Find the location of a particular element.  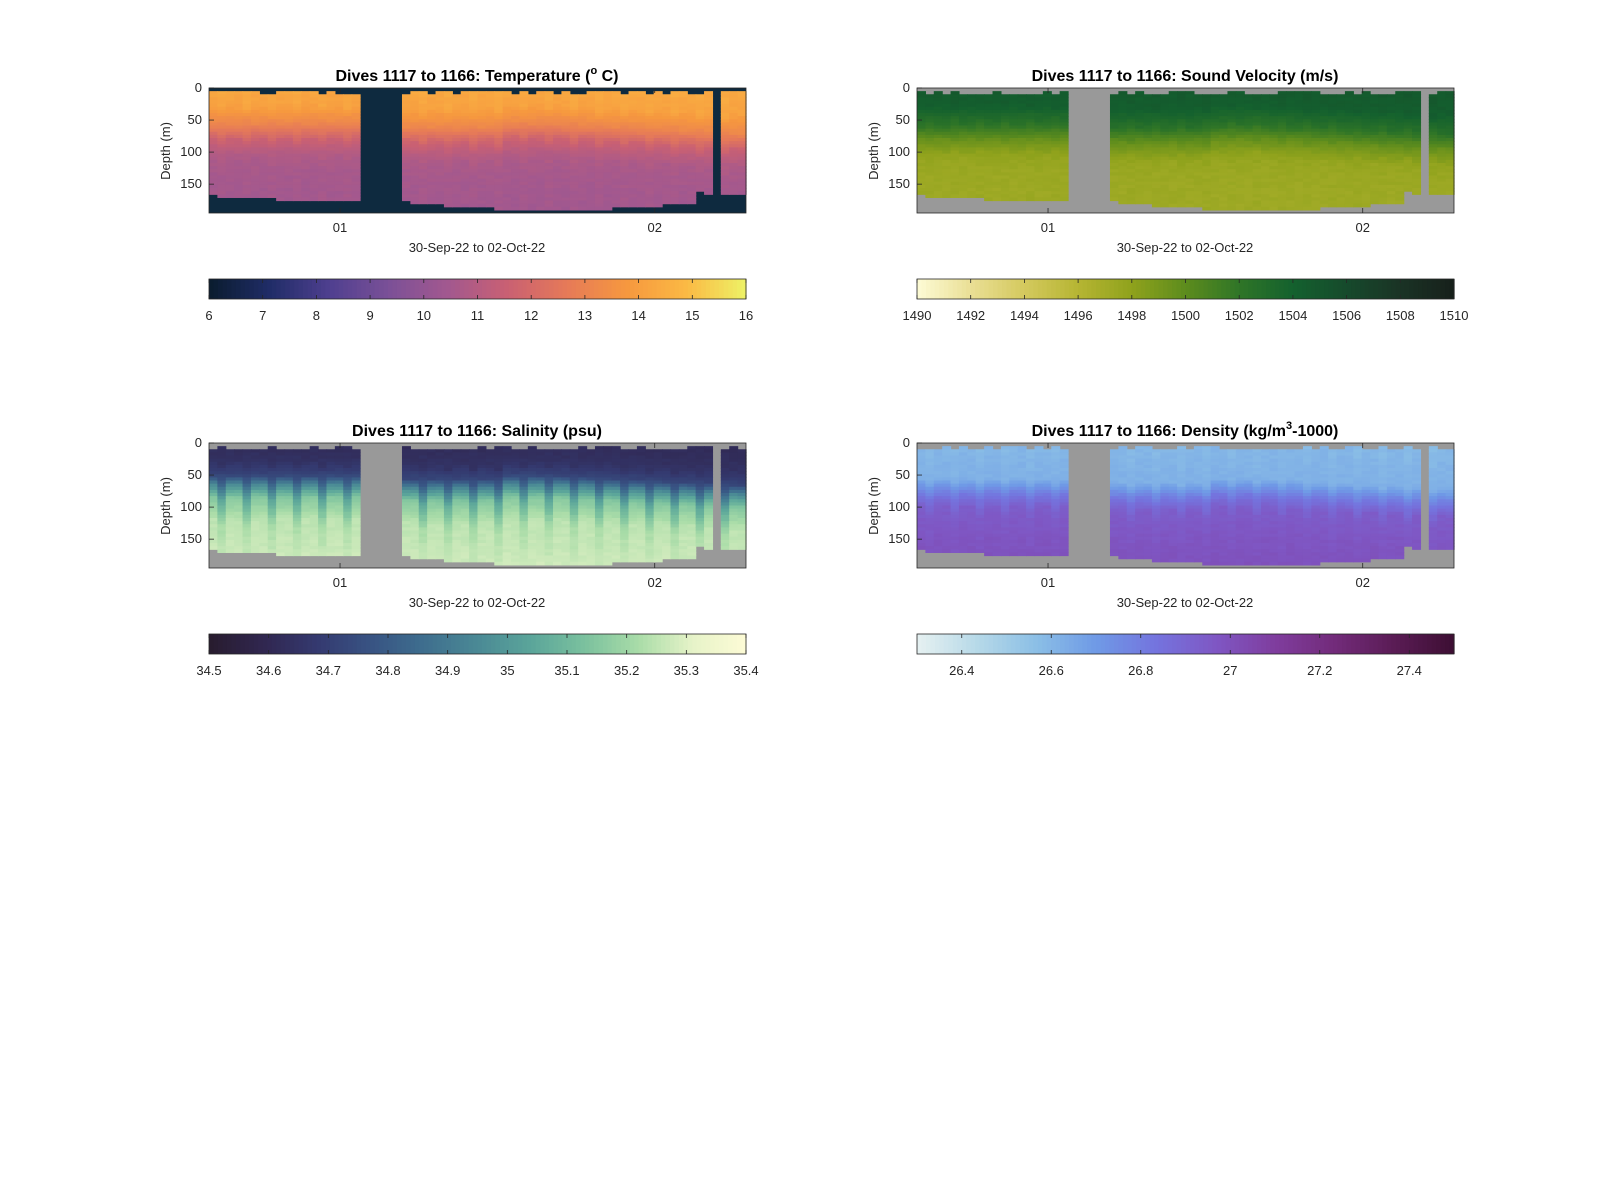

sound-velocity-ytick-label: 100 is located at coordinates (899, 151).